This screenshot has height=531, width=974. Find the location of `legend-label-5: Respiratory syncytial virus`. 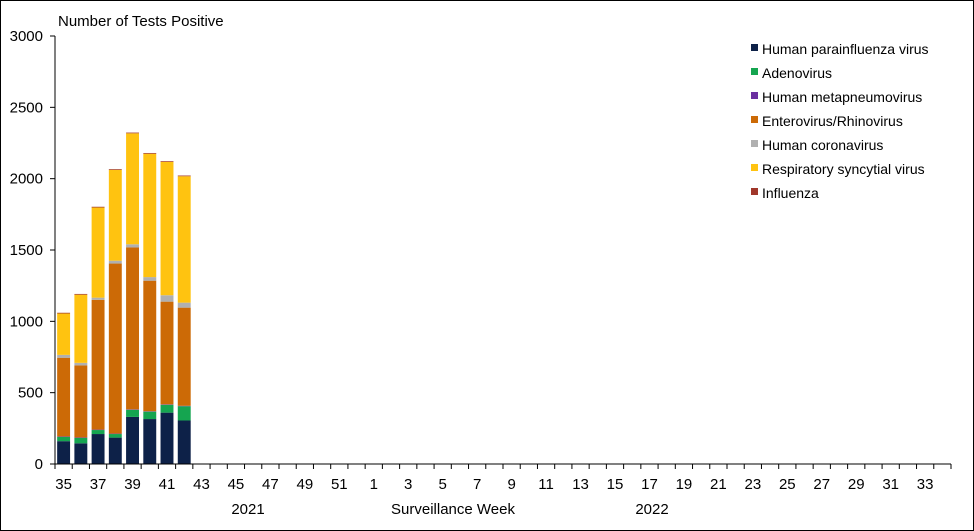

legend-label-5: Respiratory syncytial virus is located at coordinates (843, 169).